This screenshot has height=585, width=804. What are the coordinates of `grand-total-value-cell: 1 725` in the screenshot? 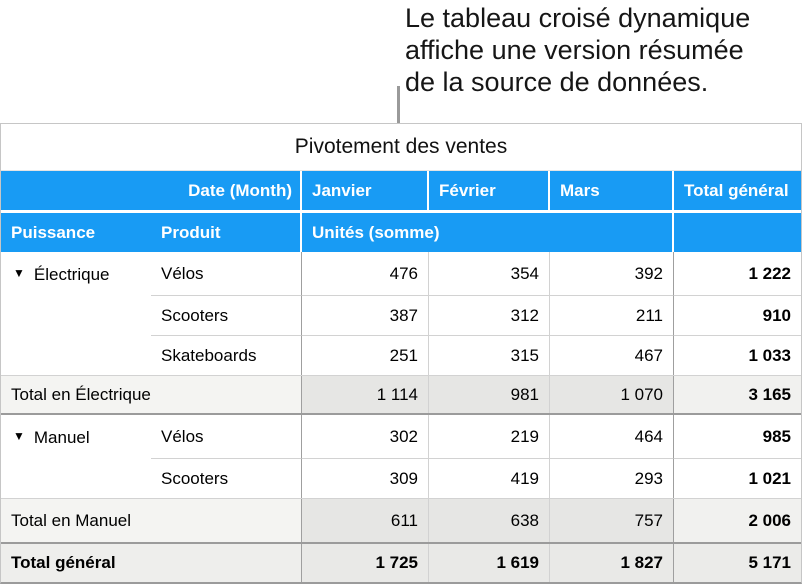 It's located at (364, 563).